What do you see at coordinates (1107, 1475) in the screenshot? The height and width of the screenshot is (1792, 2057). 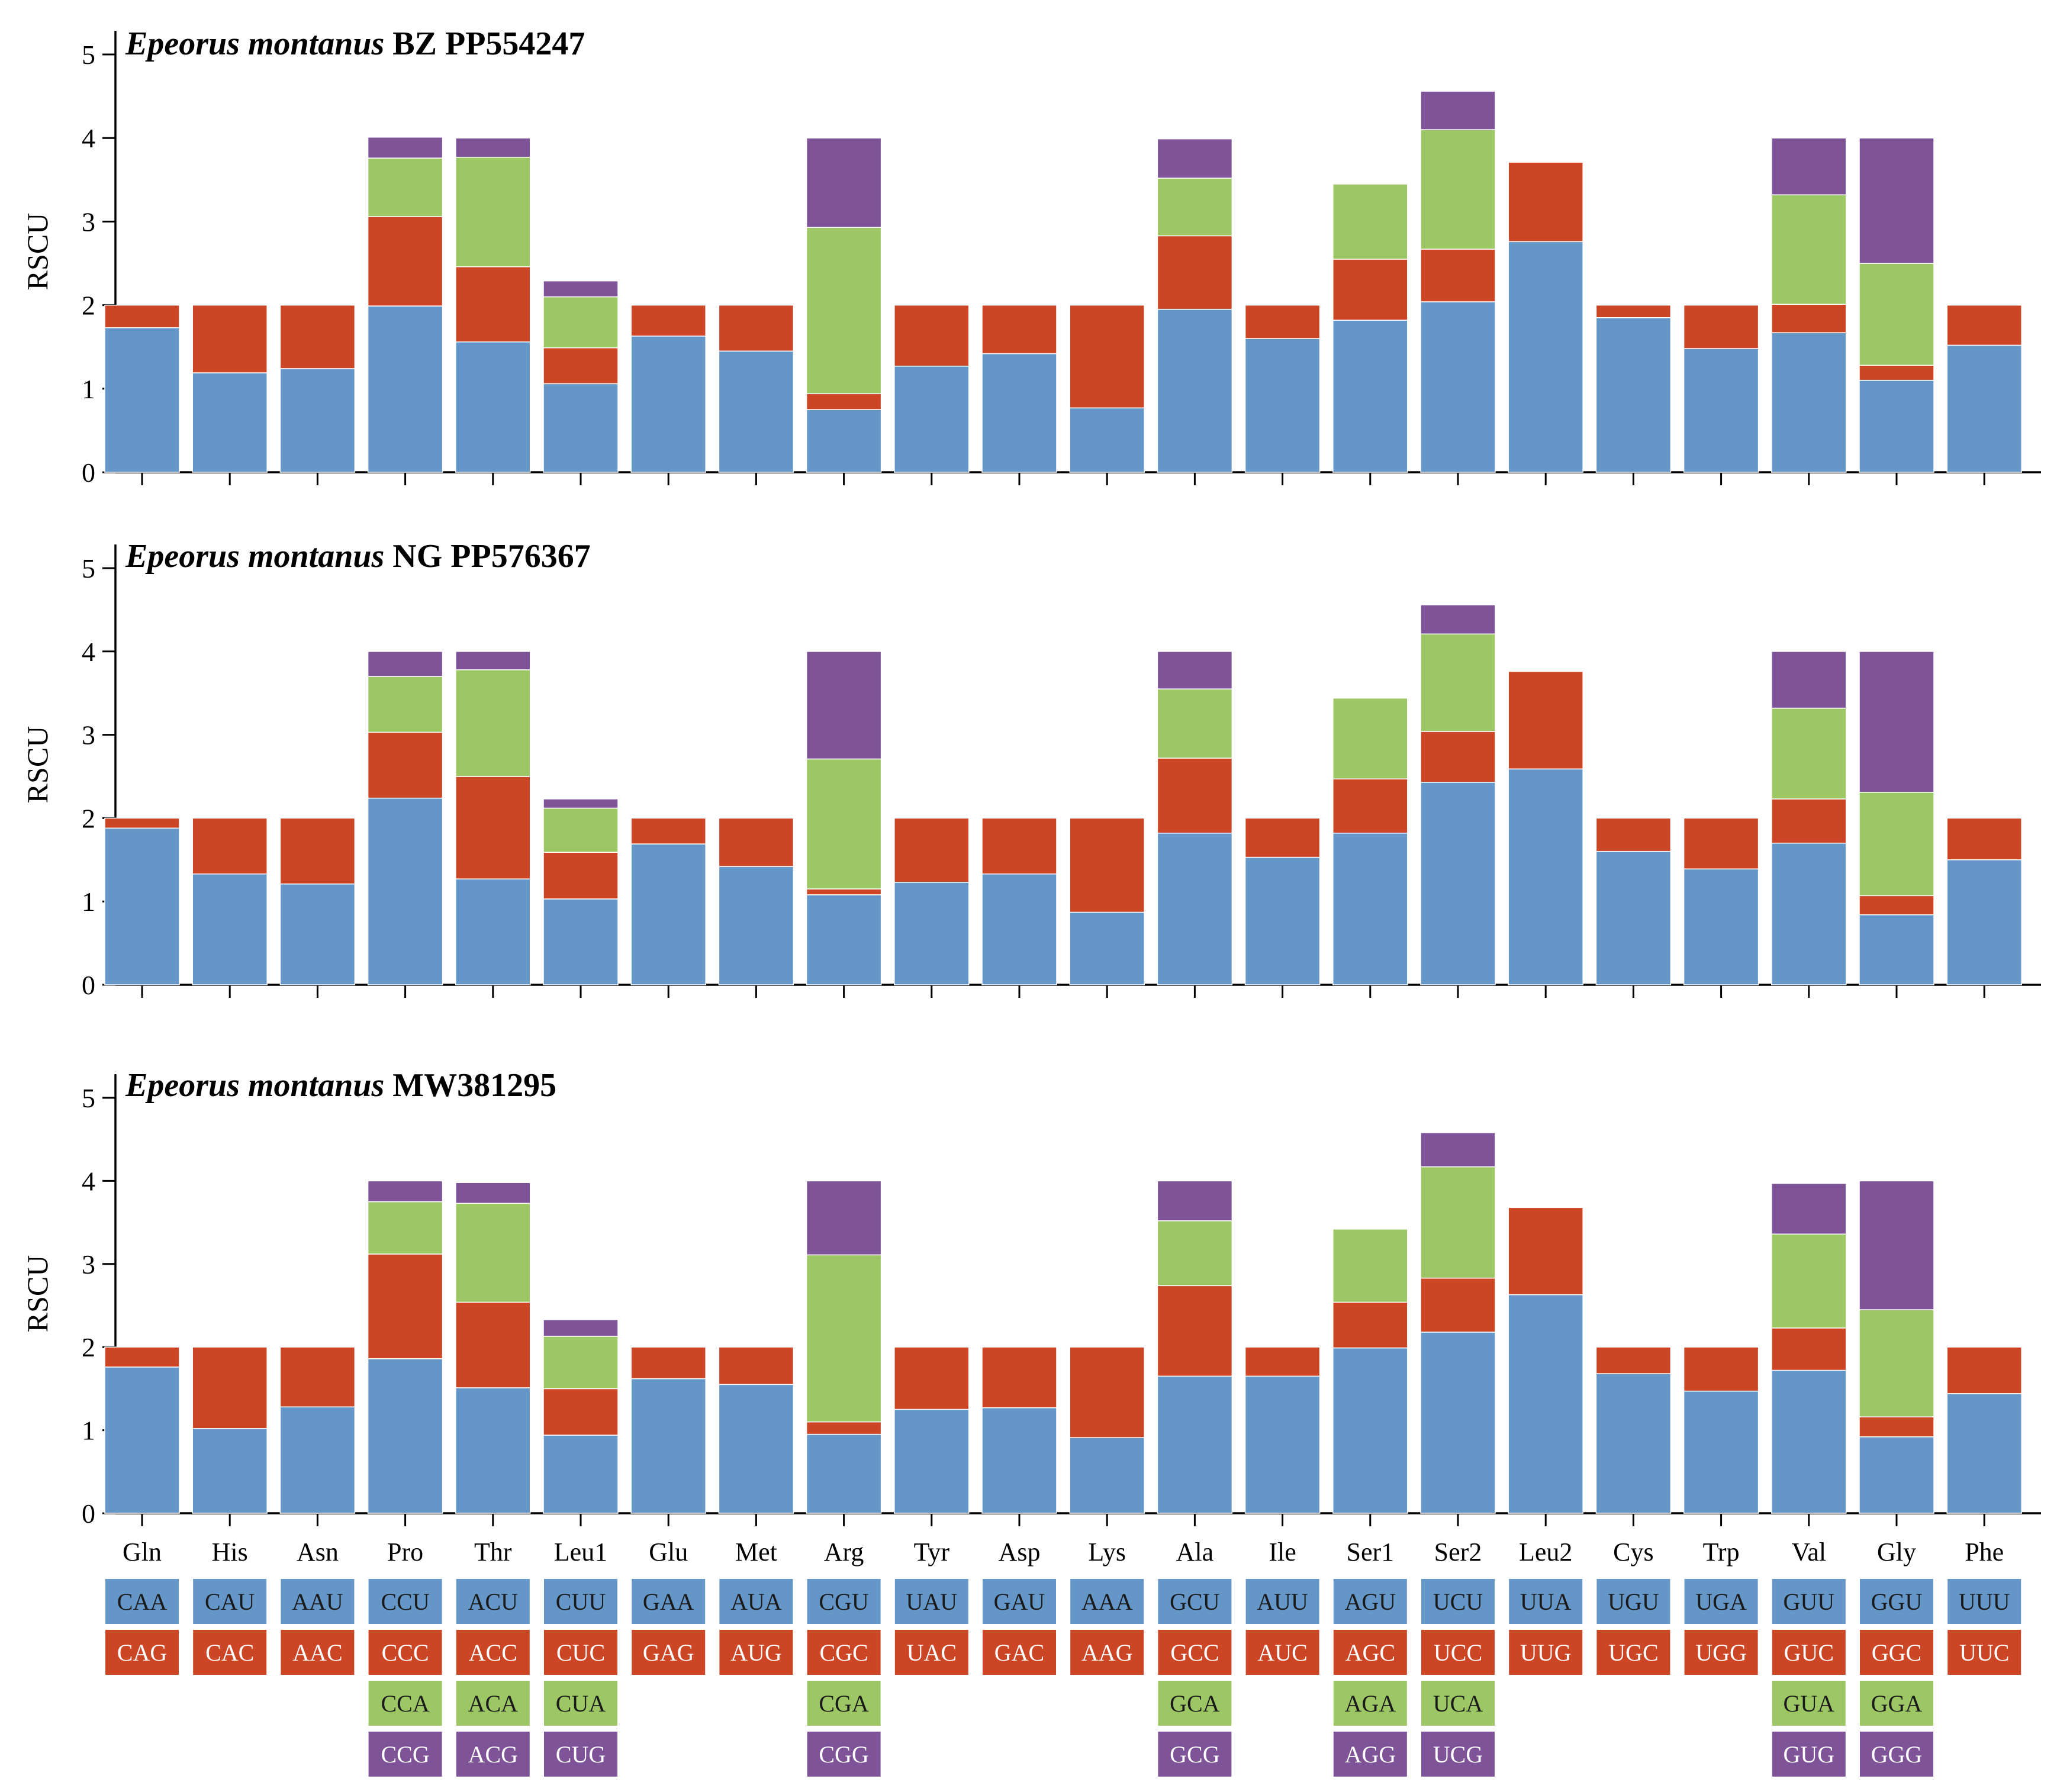 I see `bar-lys-aaa` at bounding box center [1107, 1475].